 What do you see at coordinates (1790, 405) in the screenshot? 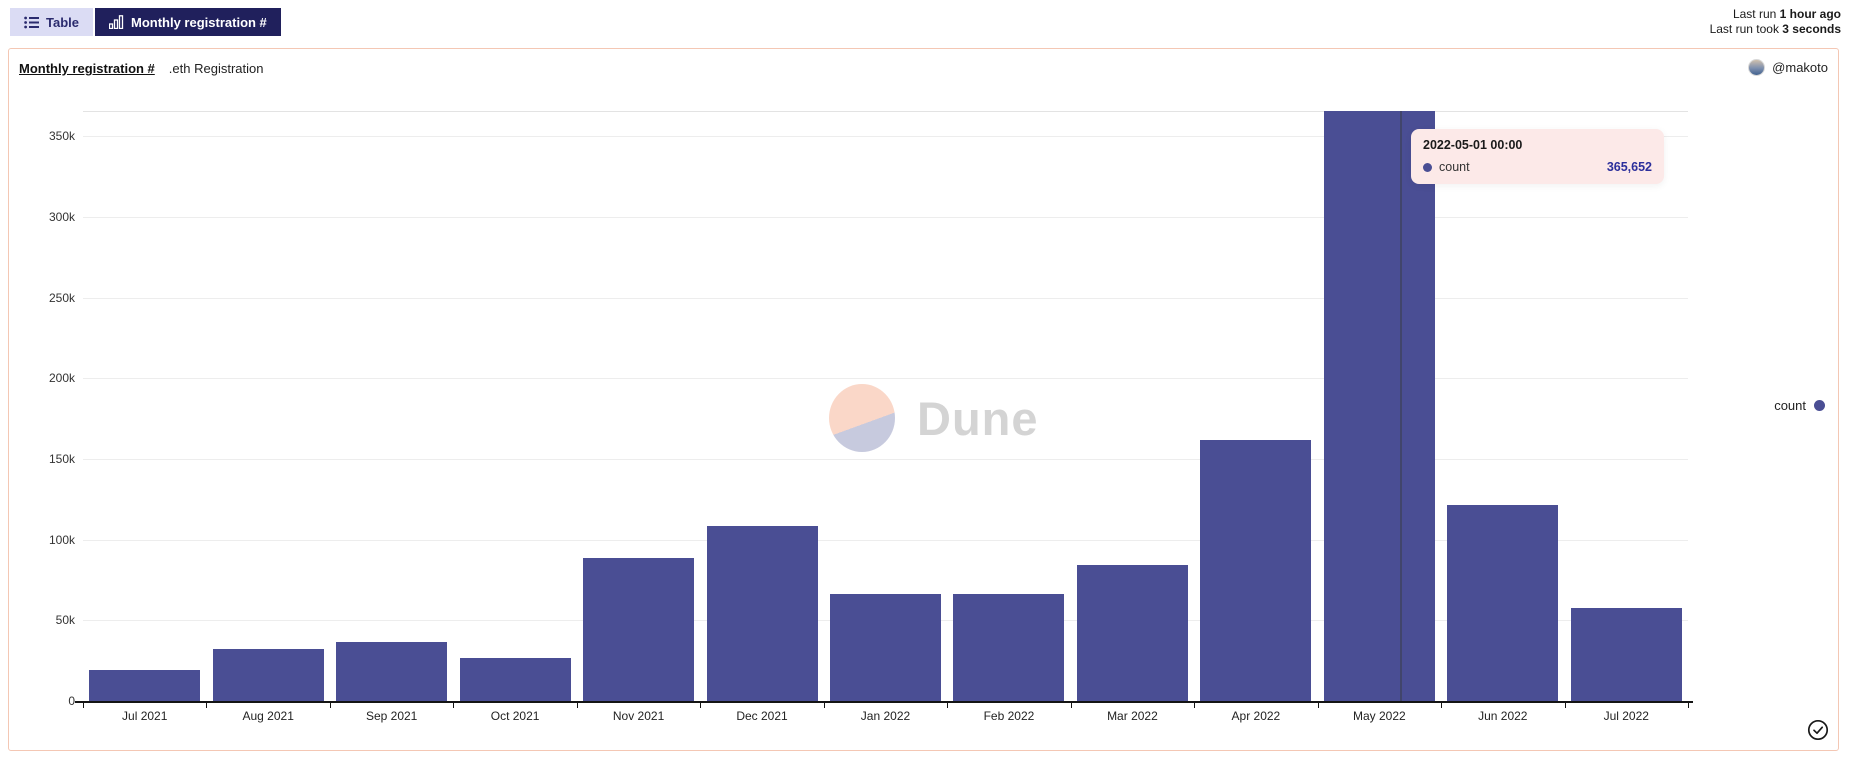
I see `legend-label: count` at bounding box center [1790, 405].